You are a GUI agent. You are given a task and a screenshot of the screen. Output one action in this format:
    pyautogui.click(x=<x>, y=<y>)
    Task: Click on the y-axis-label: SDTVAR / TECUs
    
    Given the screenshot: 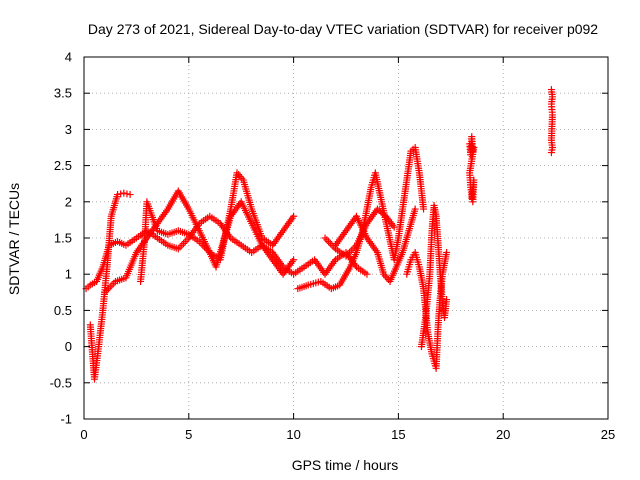 What is the action you would take?
    pyautogui.click(x=14, y=239)
    